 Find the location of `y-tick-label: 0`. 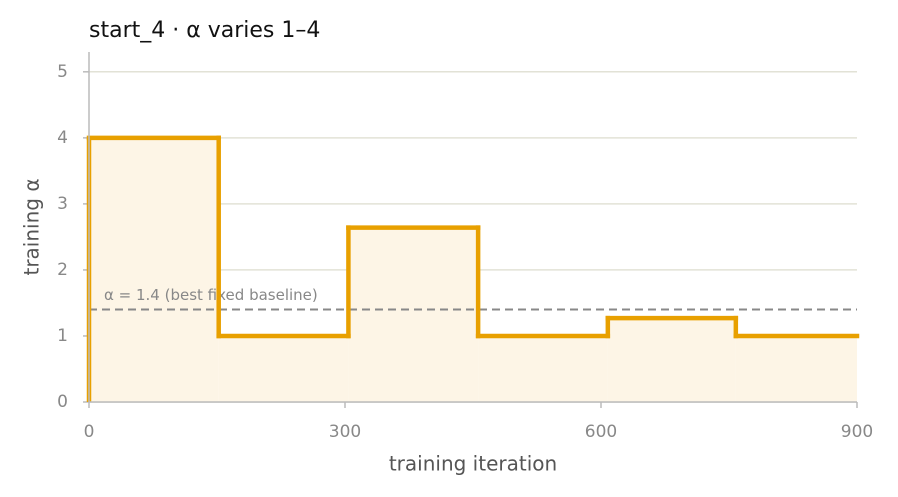

y-tick-label: 0 is located at coordinates (62, 402).